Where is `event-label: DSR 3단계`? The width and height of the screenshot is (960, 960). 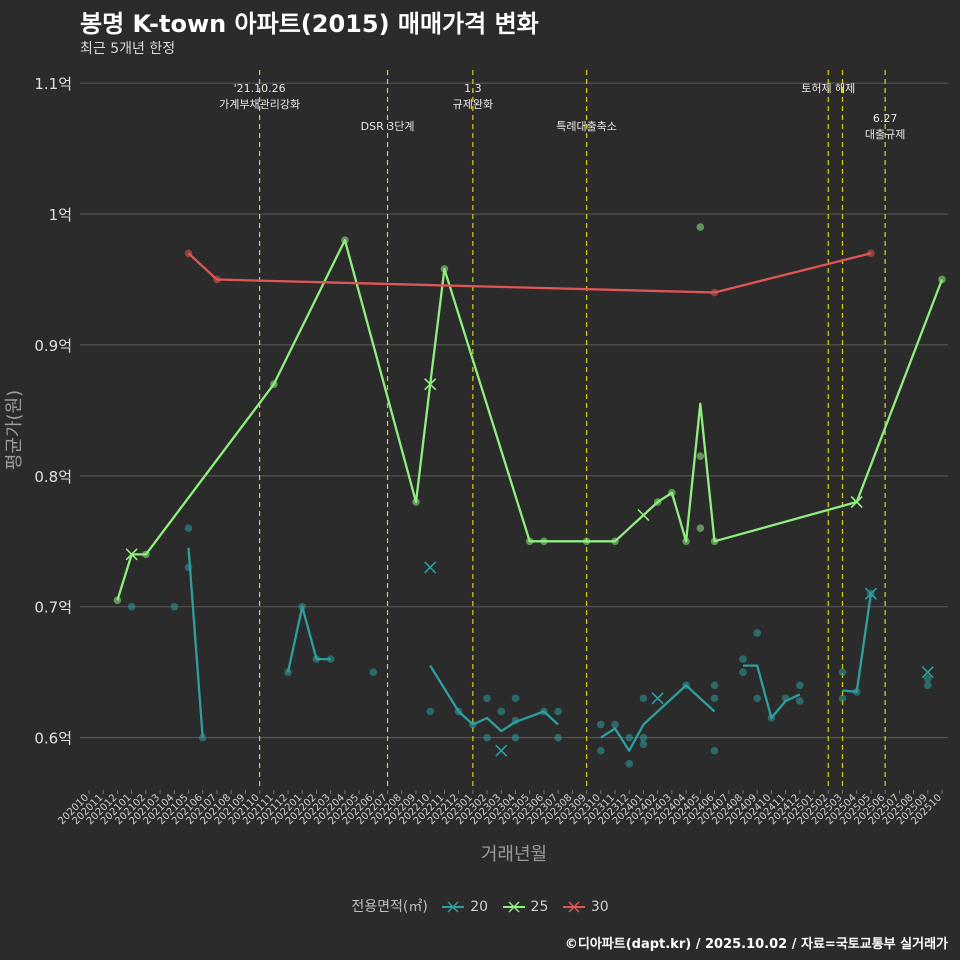 event-label: DSR 3단계 is located at coordinates (388, 126).